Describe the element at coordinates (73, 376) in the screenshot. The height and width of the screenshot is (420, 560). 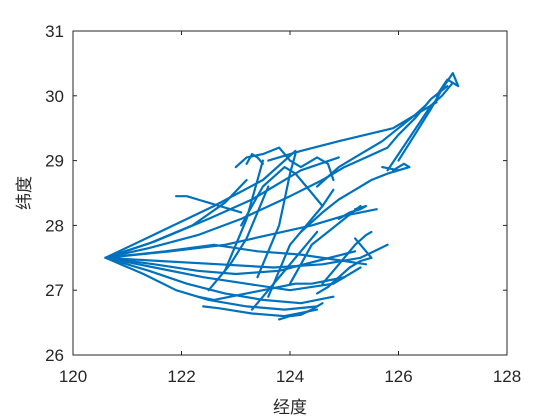
I see `x-tick-label: 120` at that location.